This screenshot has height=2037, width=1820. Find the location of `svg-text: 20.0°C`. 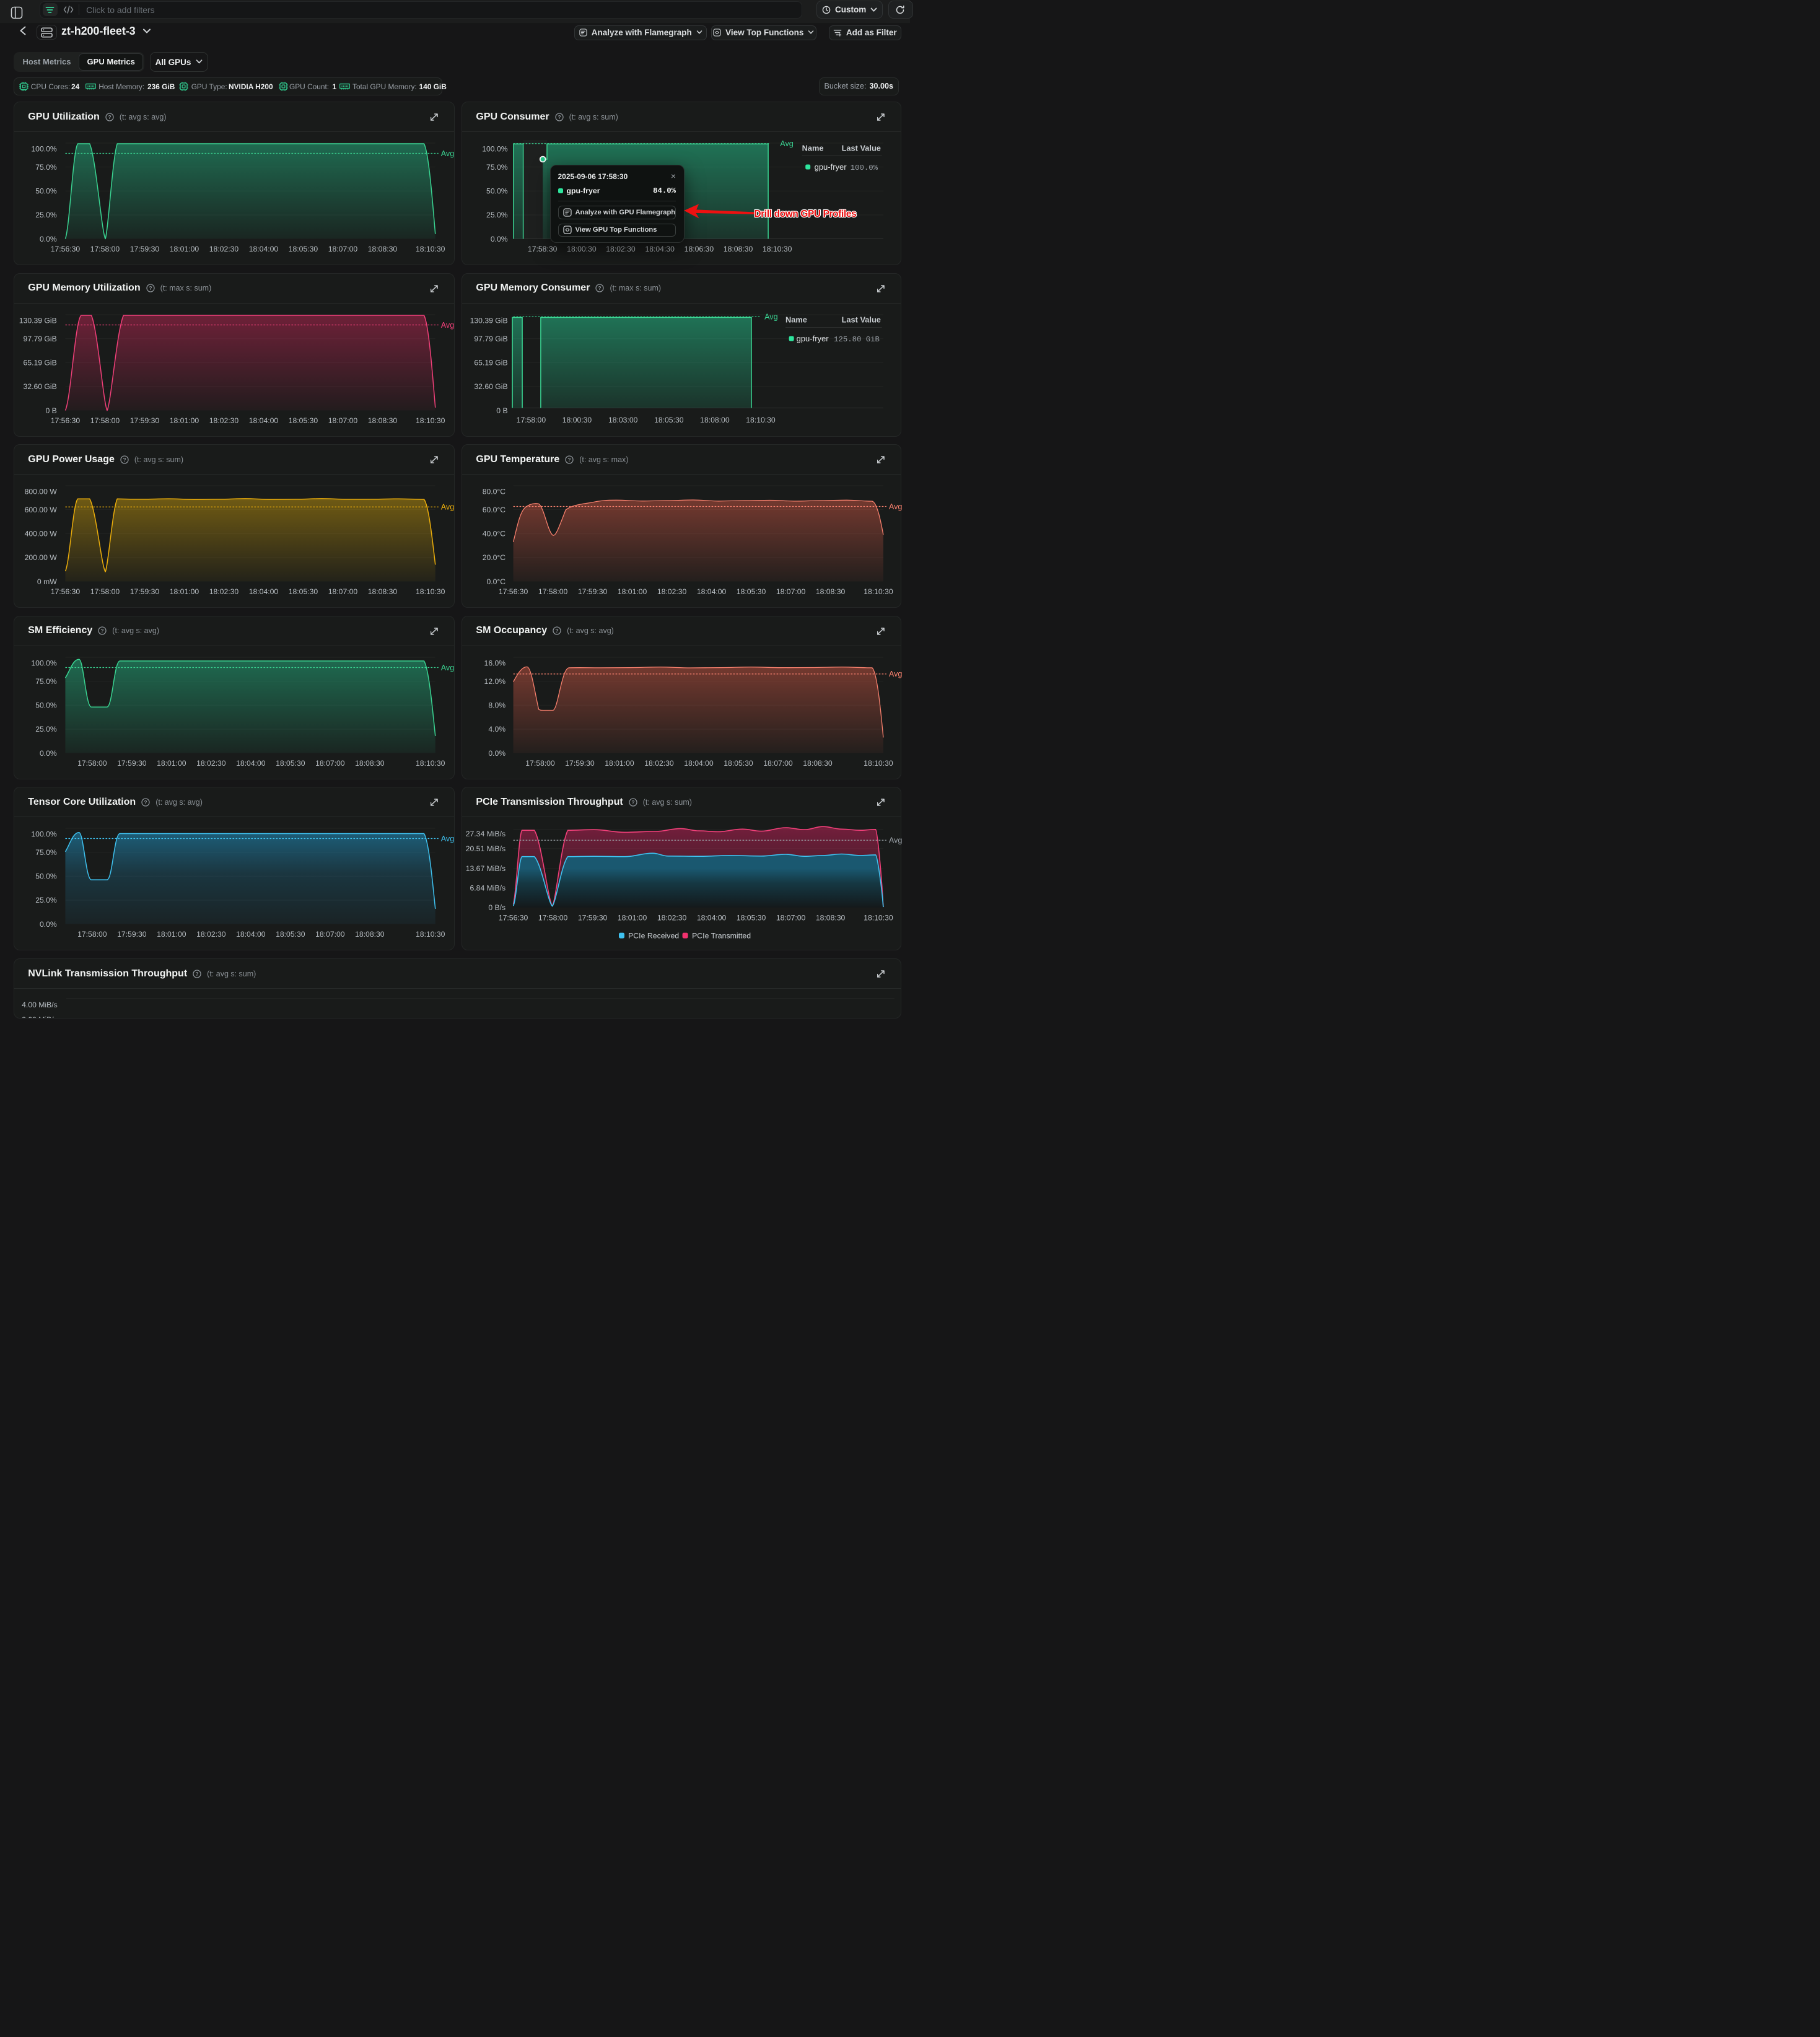

svg-text: 20.0°C is located at coordinates (494, 557).